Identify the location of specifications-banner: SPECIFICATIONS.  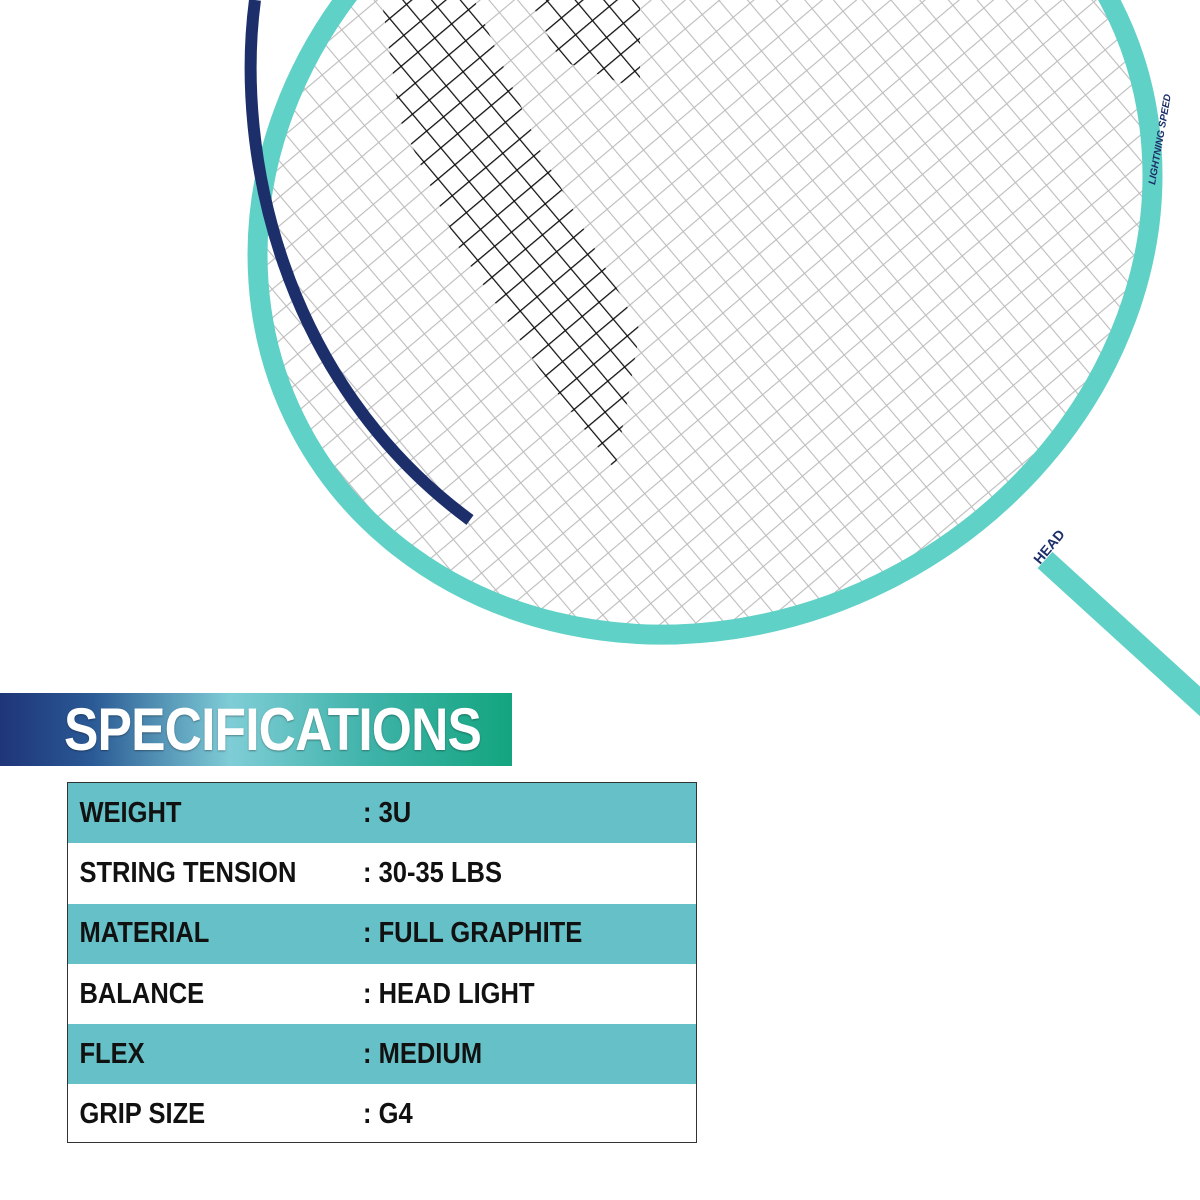
(256, 729).